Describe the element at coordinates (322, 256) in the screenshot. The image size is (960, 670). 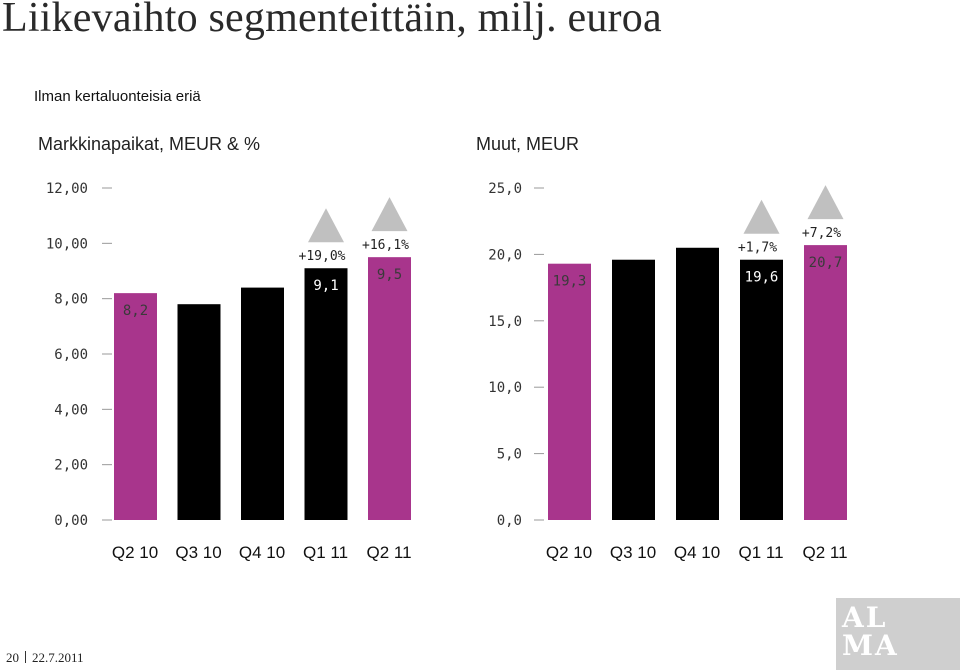
I see `growth-label: +19,0%` at that location.